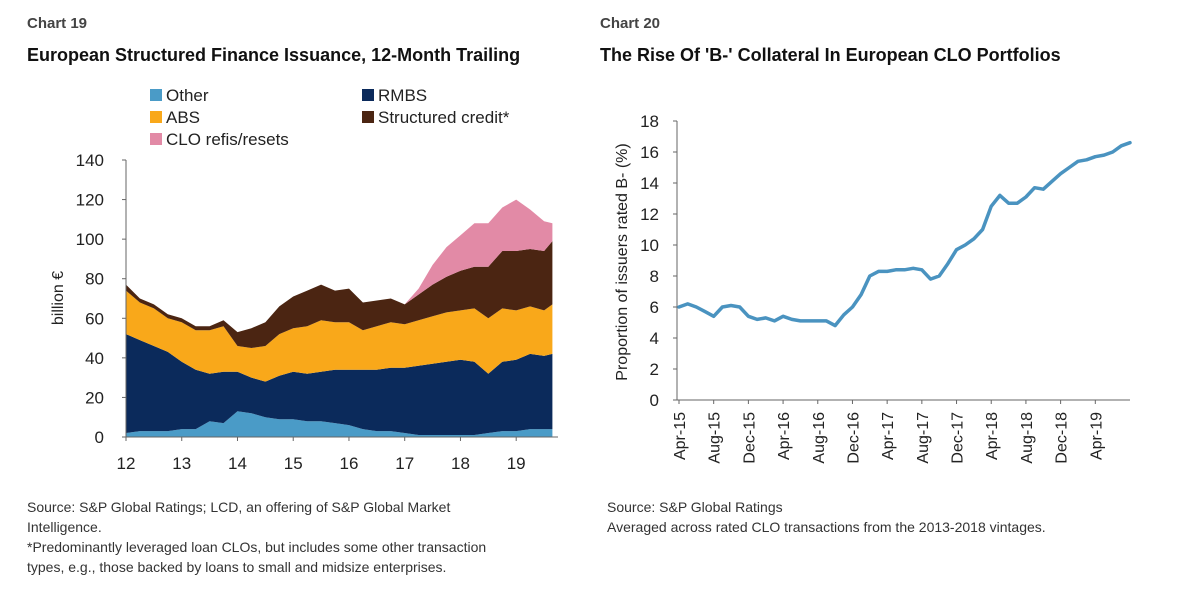 This screenshot has height=589, width=1187. What do you see at coordinates (460, 463) in the screenshot?
I see `x-tick-label: 18` at bounding box center [460, 463].